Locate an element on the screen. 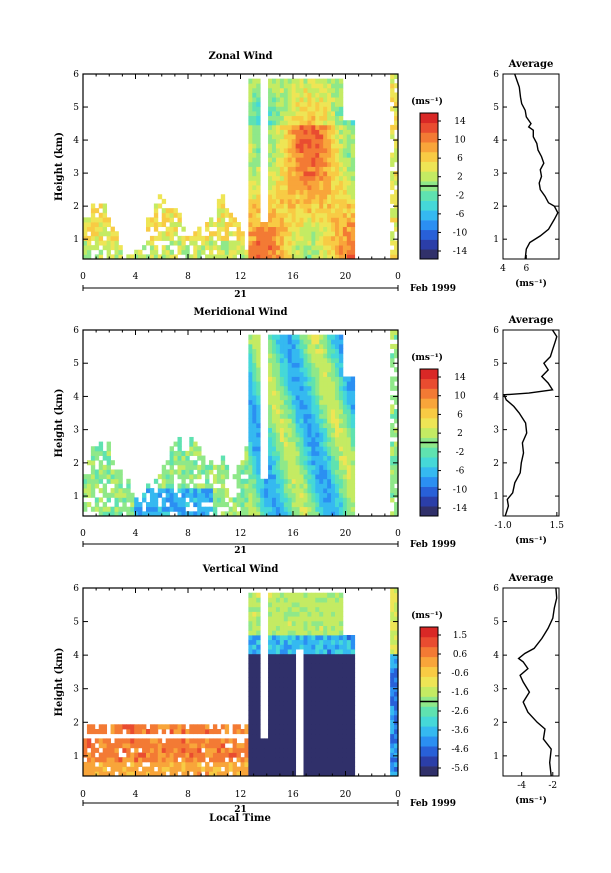  colorbar: 1.50.6-0.6-1.6-2.6-3.6-4.6-5.6(ms⁻¹) is located at coordinates (440, 693).